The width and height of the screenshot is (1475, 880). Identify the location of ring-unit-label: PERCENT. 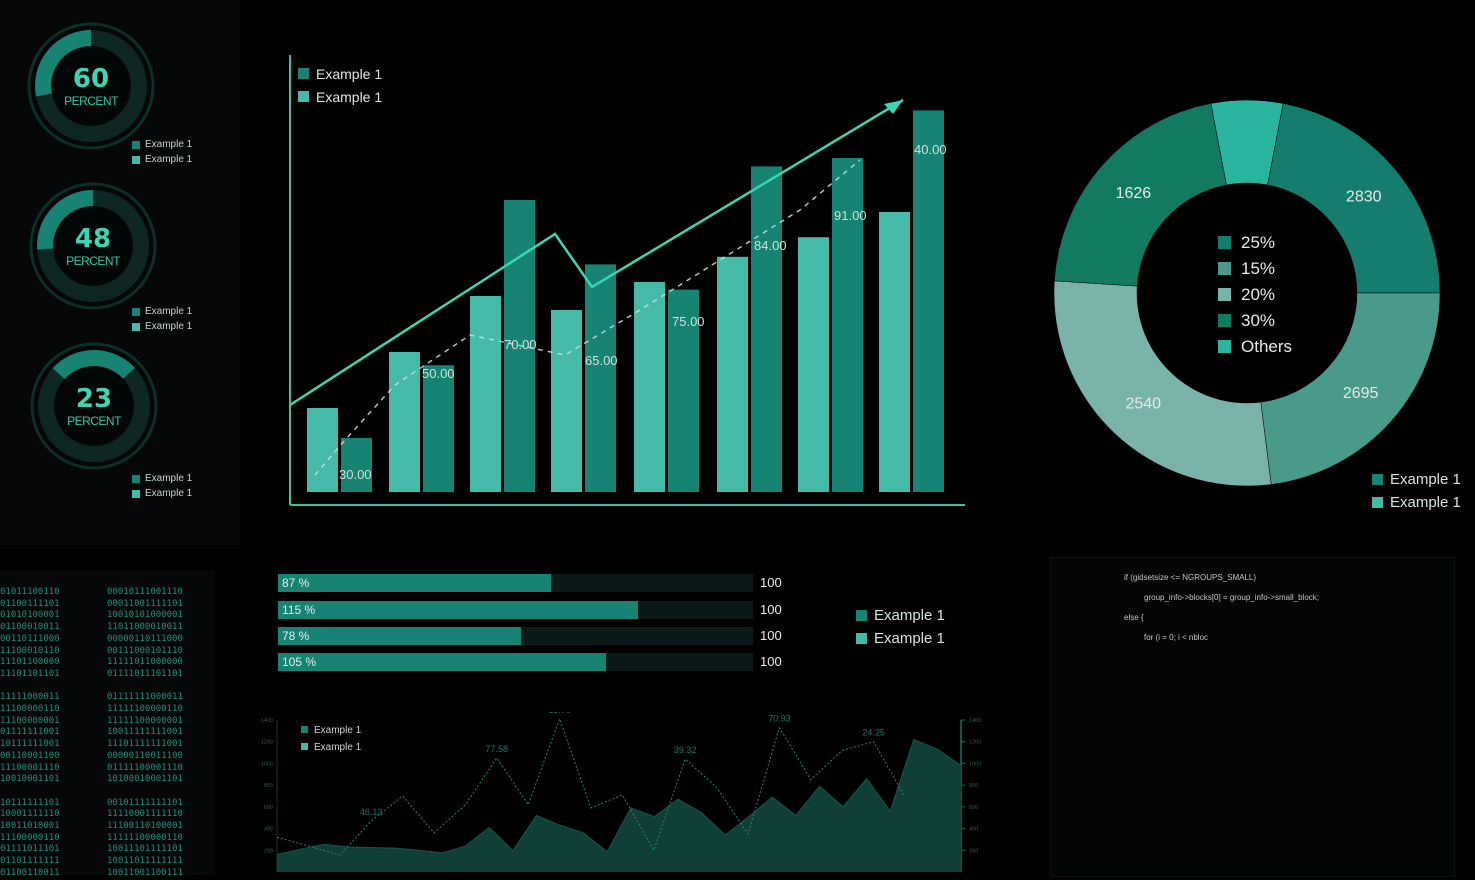
(93, 261).